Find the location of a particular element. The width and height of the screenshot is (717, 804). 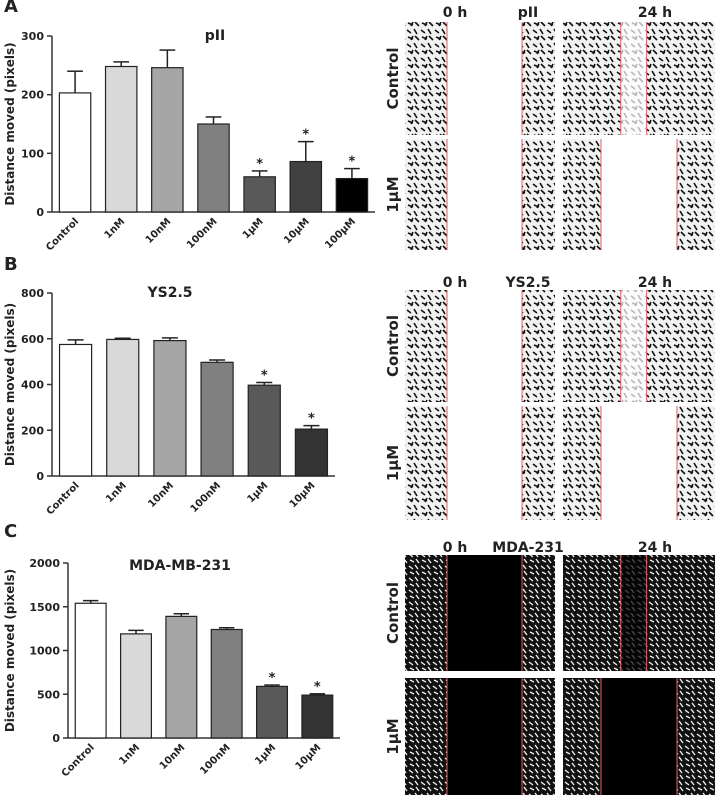

chart-title: MDA-MB-231 is located at coordinates (180, 566).